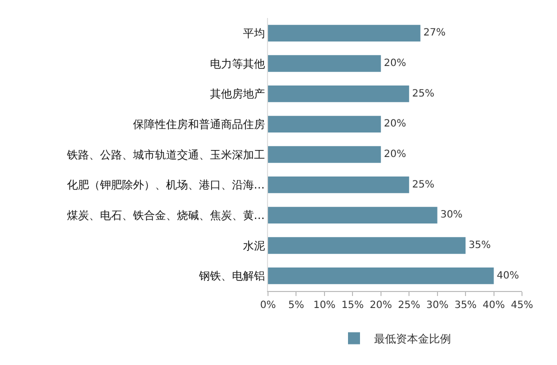 This screenshot has height=365, width=557. Describe the element at coordinates (324, 305) in the screenshot. I see `x-tick-label: 10%` at that location.